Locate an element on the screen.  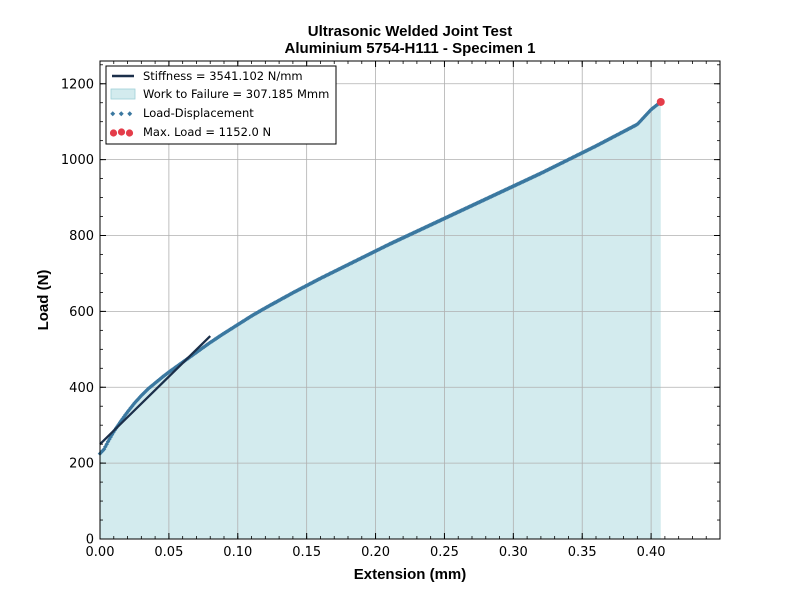
x-tick-label: 0.15 is located at coordinates (306, 552).